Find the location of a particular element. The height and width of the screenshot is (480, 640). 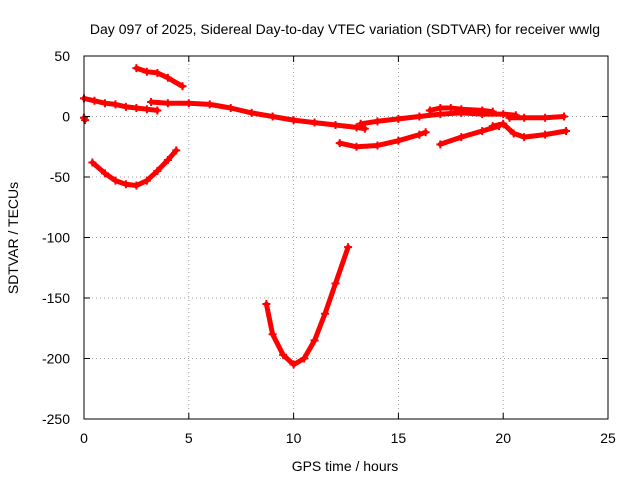

series-arc-a is located at coordinates (85, 119).